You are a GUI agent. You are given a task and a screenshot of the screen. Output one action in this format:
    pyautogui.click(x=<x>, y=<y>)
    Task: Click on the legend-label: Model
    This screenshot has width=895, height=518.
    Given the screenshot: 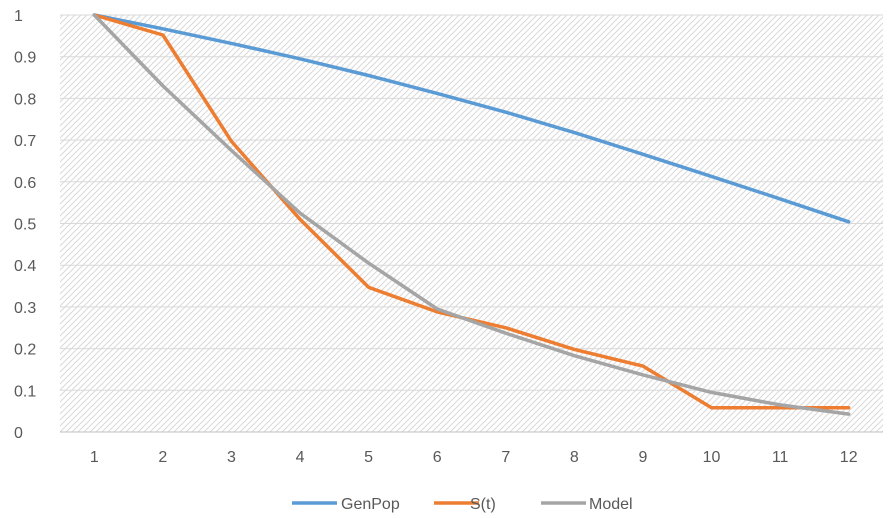 What is the action you would take?
    pyautogui.click(x=611, y=504)
    